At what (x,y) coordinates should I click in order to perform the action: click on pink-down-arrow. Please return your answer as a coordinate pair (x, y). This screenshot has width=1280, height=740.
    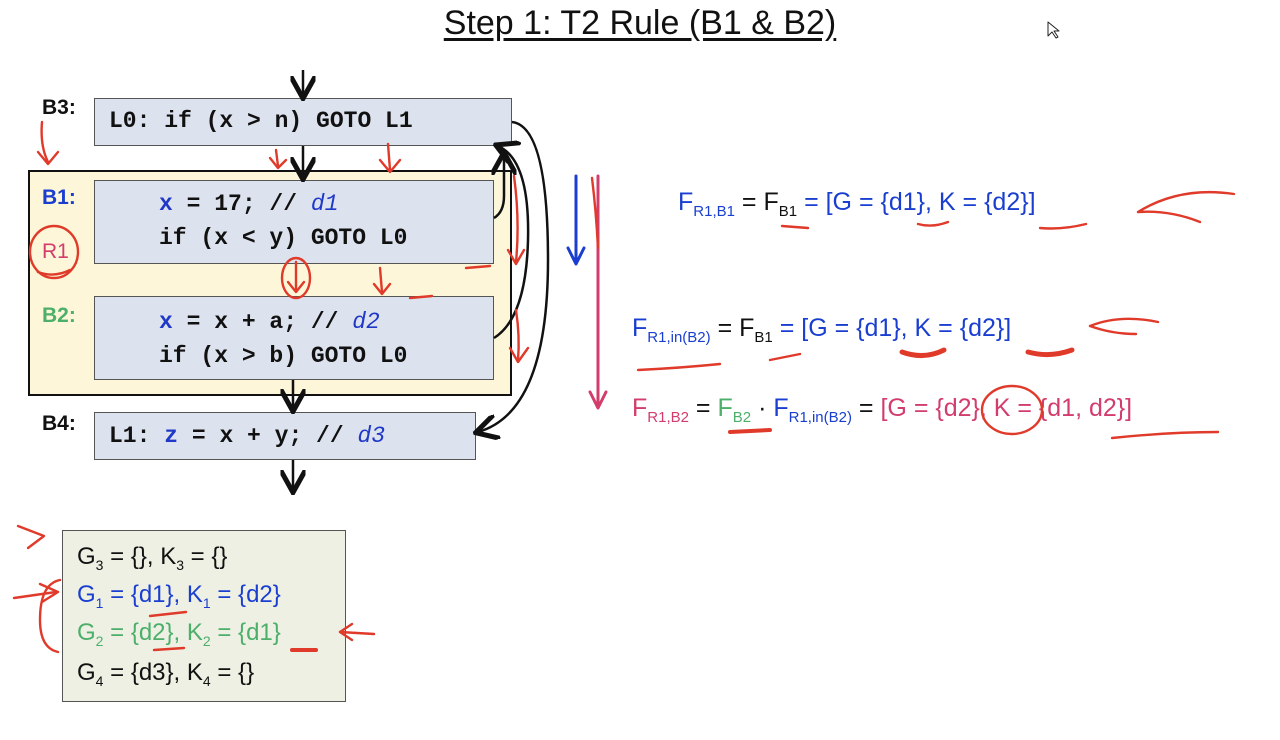
    Looking at the image, I should click on (598, 292).